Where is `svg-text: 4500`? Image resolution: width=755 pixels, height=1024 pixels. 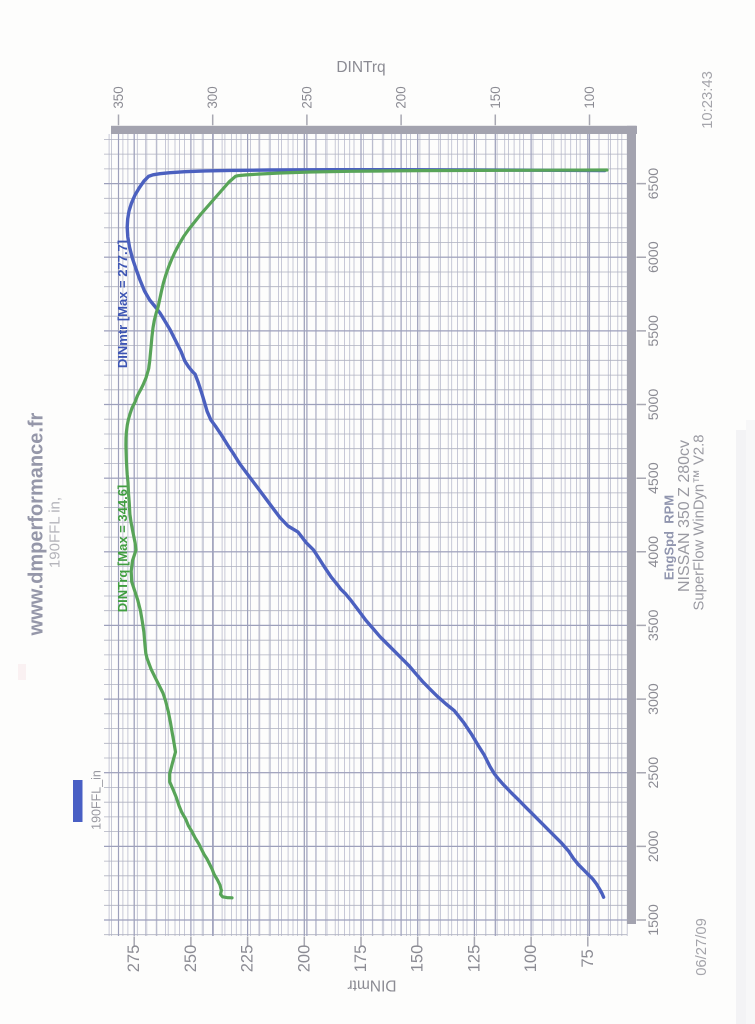
svg-text: 4500 is located at coordinates (654, 478).